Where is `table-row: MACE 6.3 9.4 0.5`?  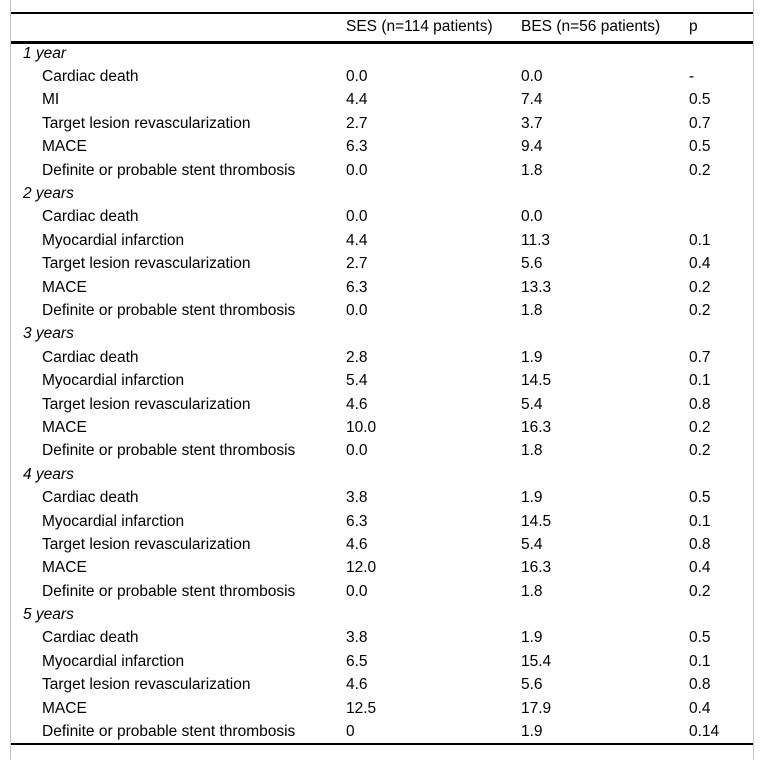 table-row: MACE 6.3 9.4 0.5 is located at coordinates (382, 147).